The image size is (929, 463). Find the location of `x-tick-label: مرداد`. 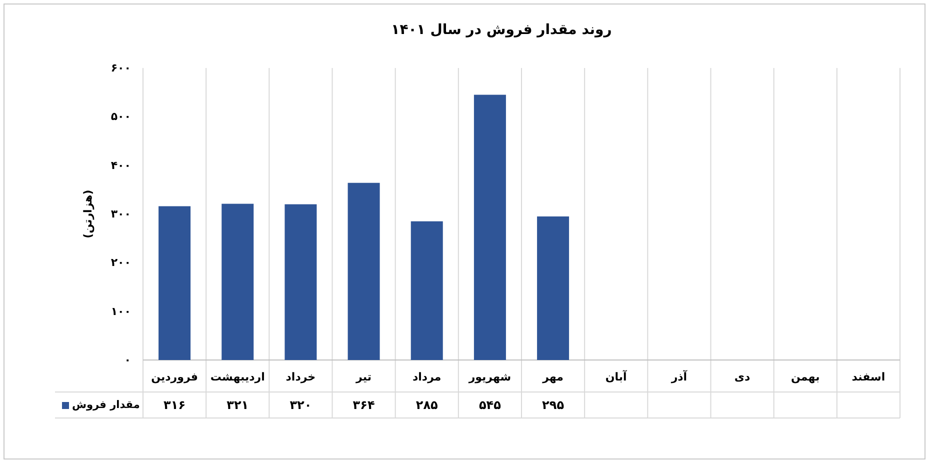

x-tick-label: مرداد is located at coordinates (427, 377).